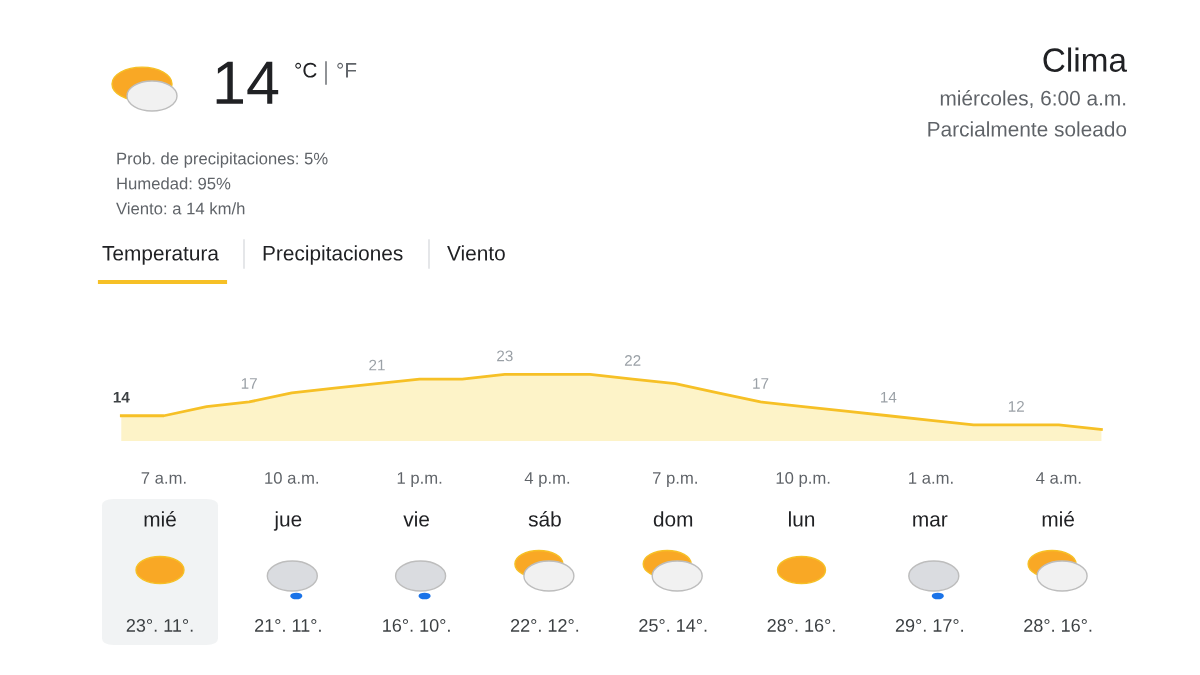  I want to click on text: 14, so click(247, 82).